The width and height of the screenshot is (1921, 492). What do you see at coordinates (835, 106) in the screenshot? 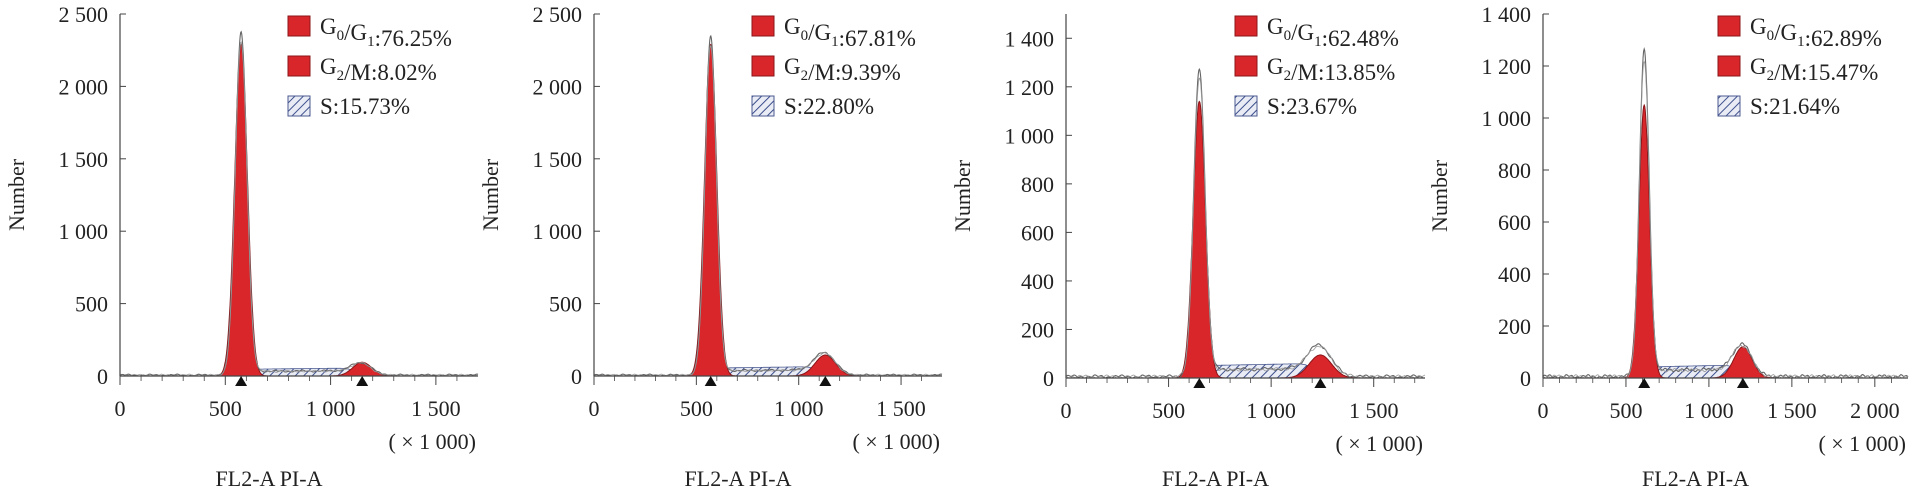
I see `legend-text-part: :22.80%` at bounding box center [835, 106].